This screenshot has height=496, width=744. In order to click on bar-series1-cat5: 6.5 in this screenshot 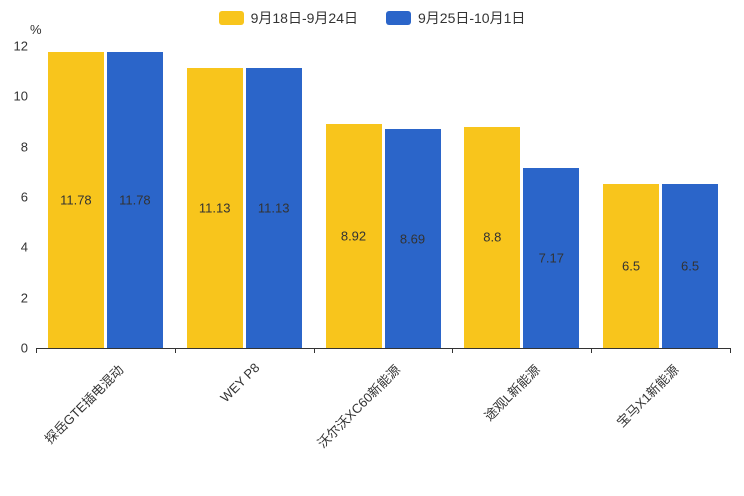, I will do `click(631, 266)`.